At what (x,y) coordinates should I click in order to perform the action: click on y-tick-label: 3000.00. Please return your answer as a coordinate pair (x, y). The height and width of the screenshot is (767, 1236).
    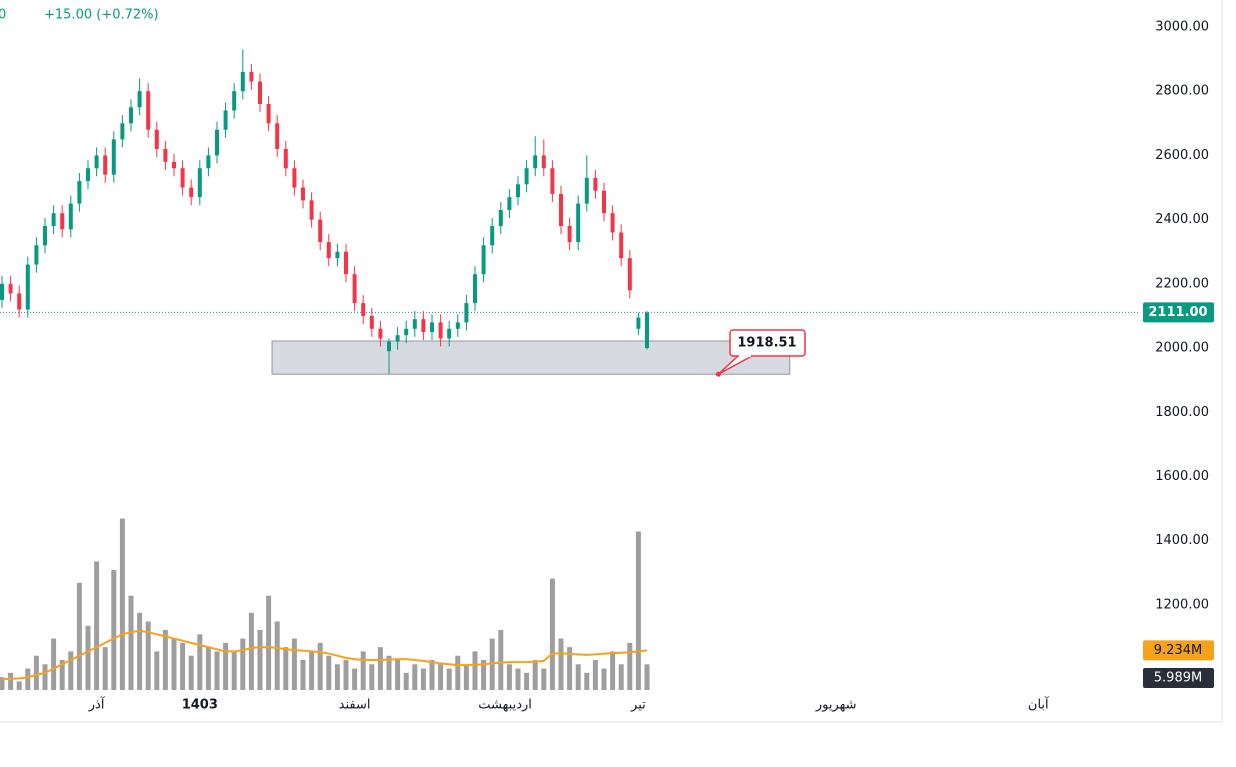
    Looking at the image, I should click on (1182, 26).